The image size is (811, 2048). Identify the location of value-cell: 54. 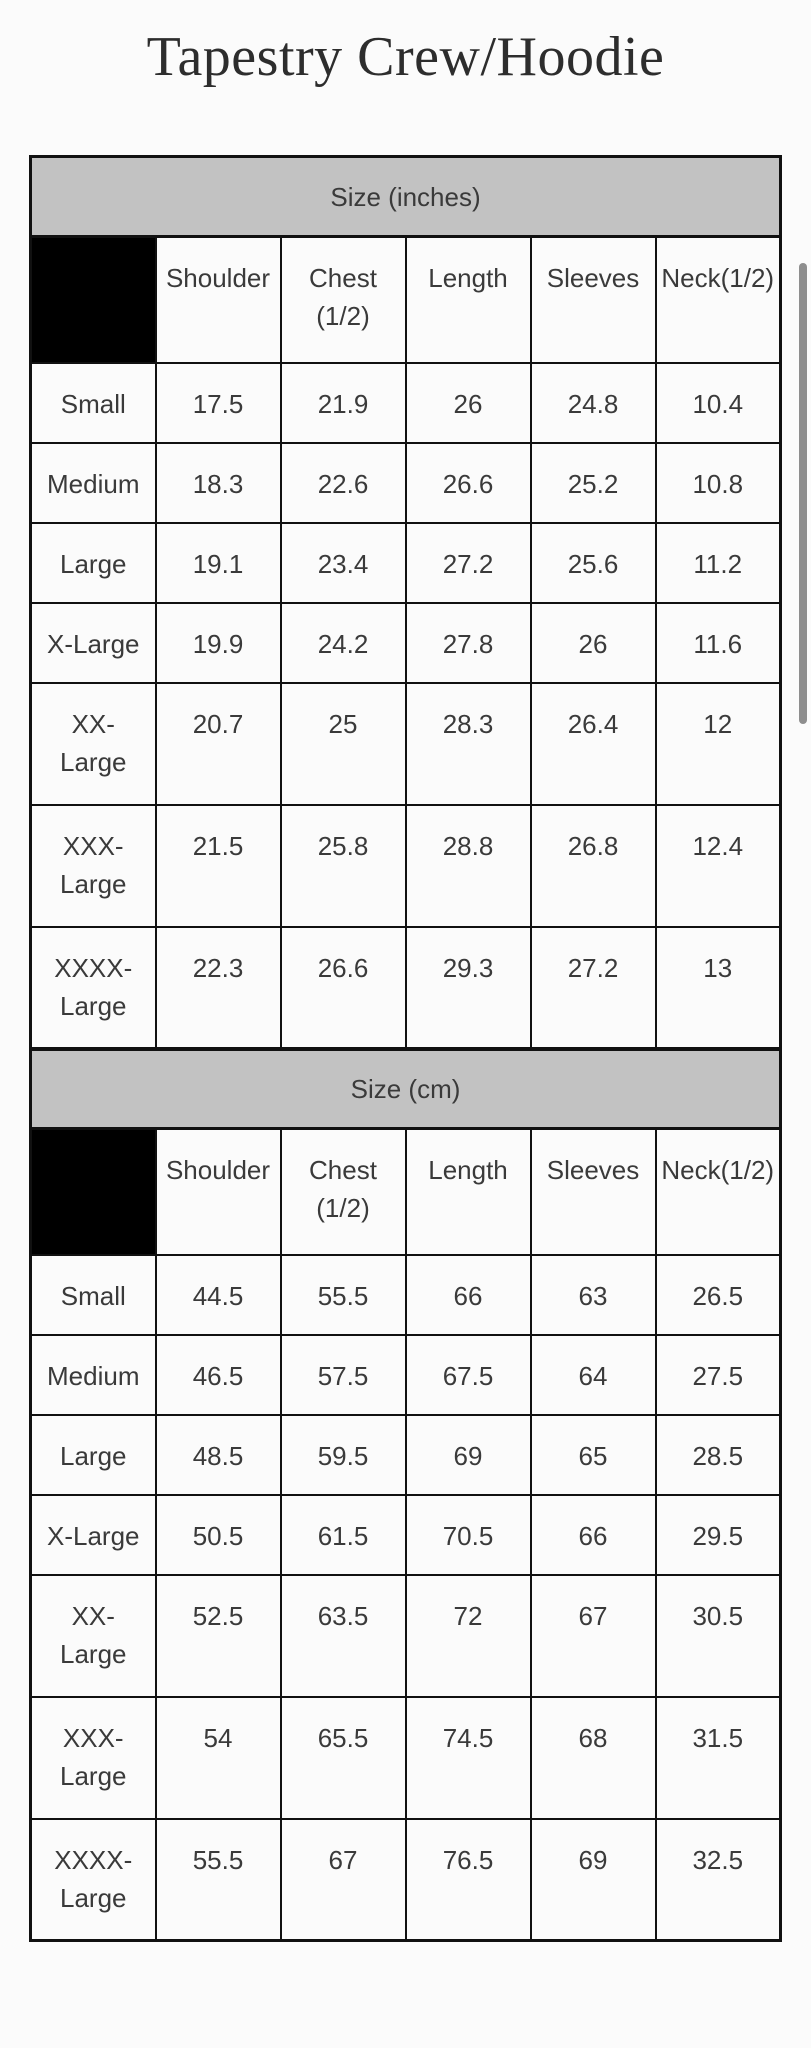
(218, 1757).